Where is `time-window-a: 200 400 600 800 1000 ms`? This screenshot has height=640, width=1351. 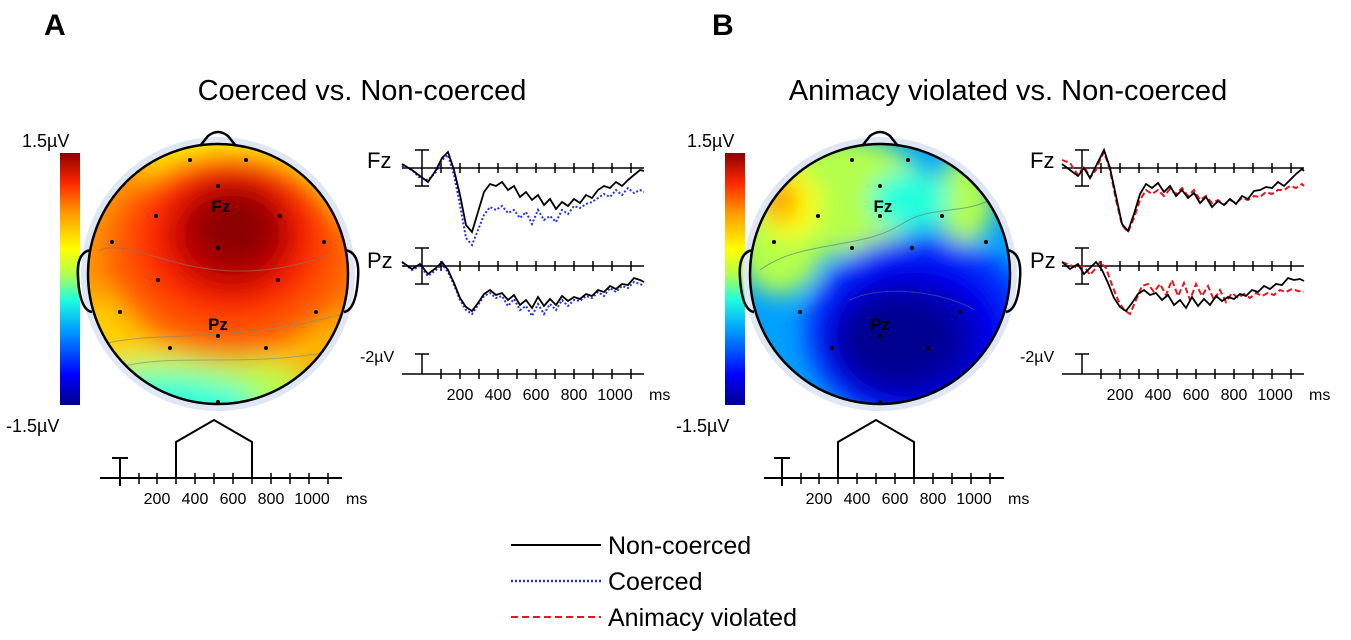
time-window-a: 200 400 600 800 1000 ms is located at coordinates (233, 463).